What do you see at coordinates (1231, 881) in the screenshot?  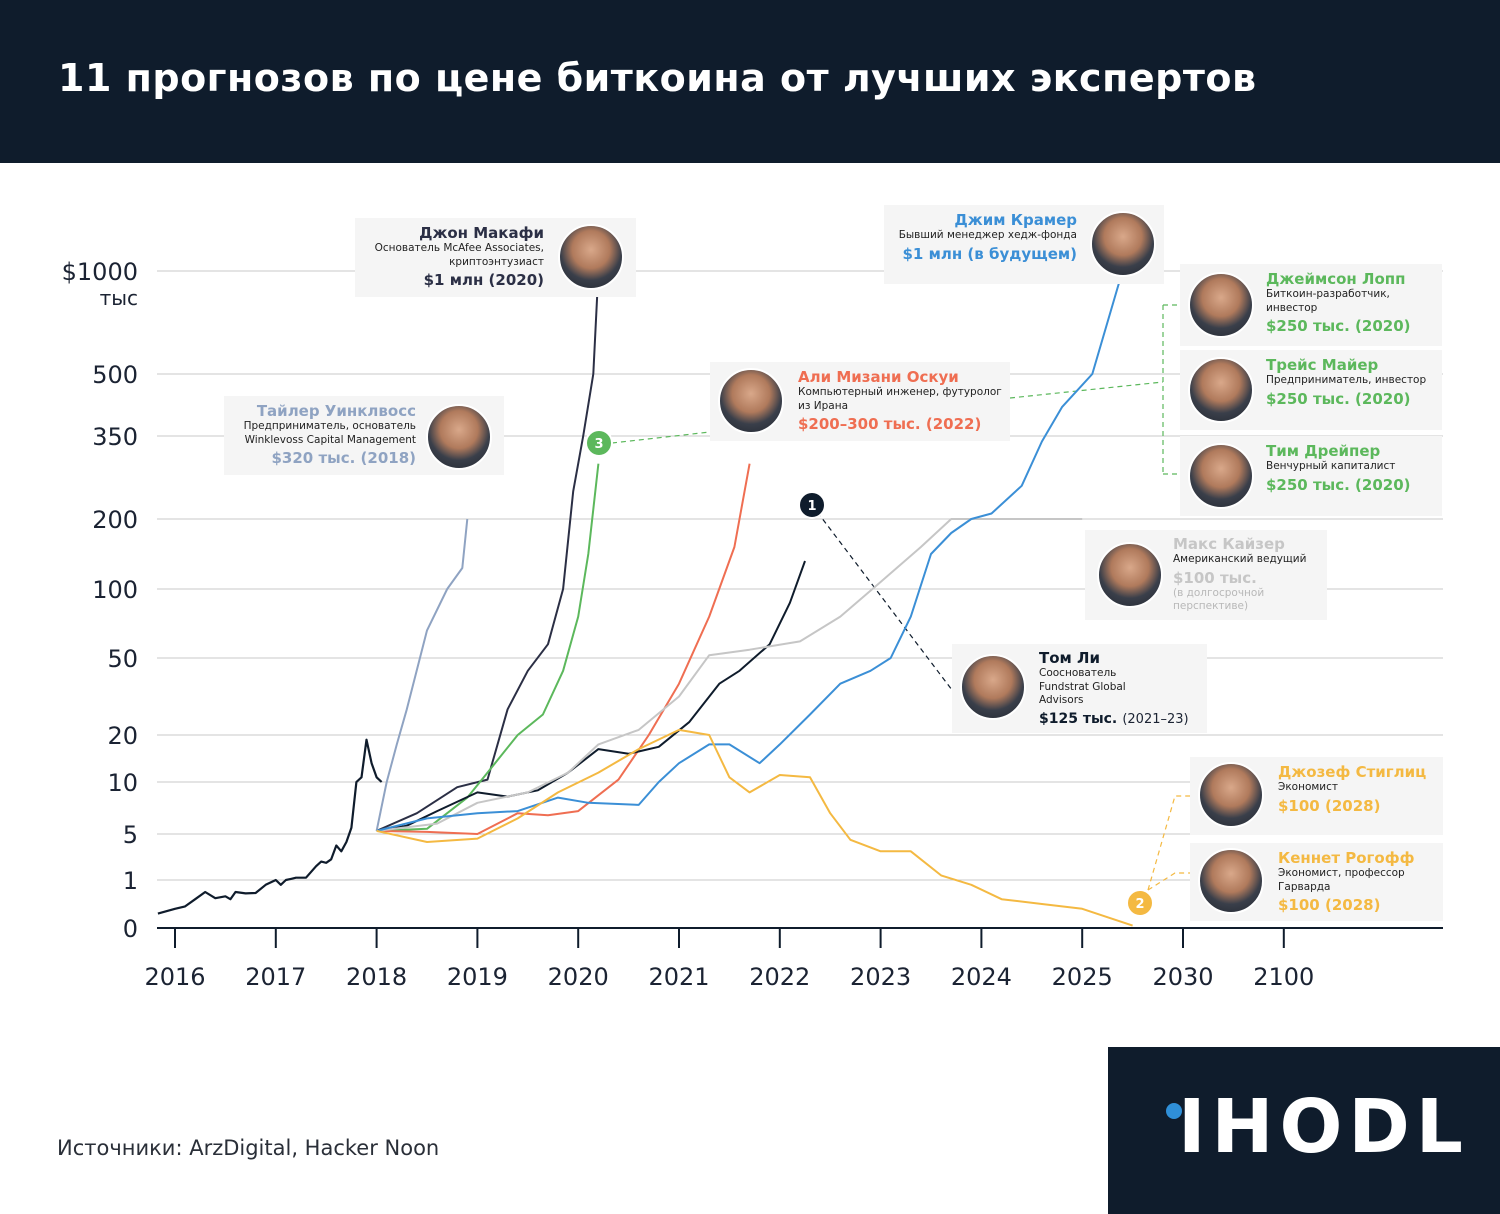 I see `avatar-rogoff` at bounding box center [1231, 881].